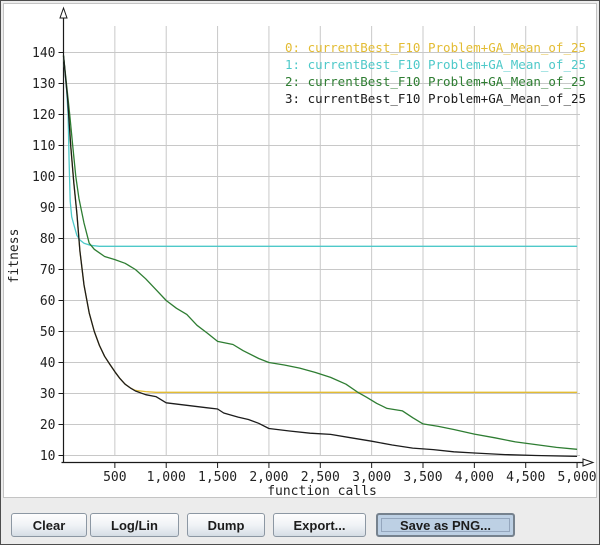 This screenshot has height=545, width=600. What do you see at coordinates (43, 115) in the screenshot?
I see `y-tick-label: 120` at bounding box center [43, 115].